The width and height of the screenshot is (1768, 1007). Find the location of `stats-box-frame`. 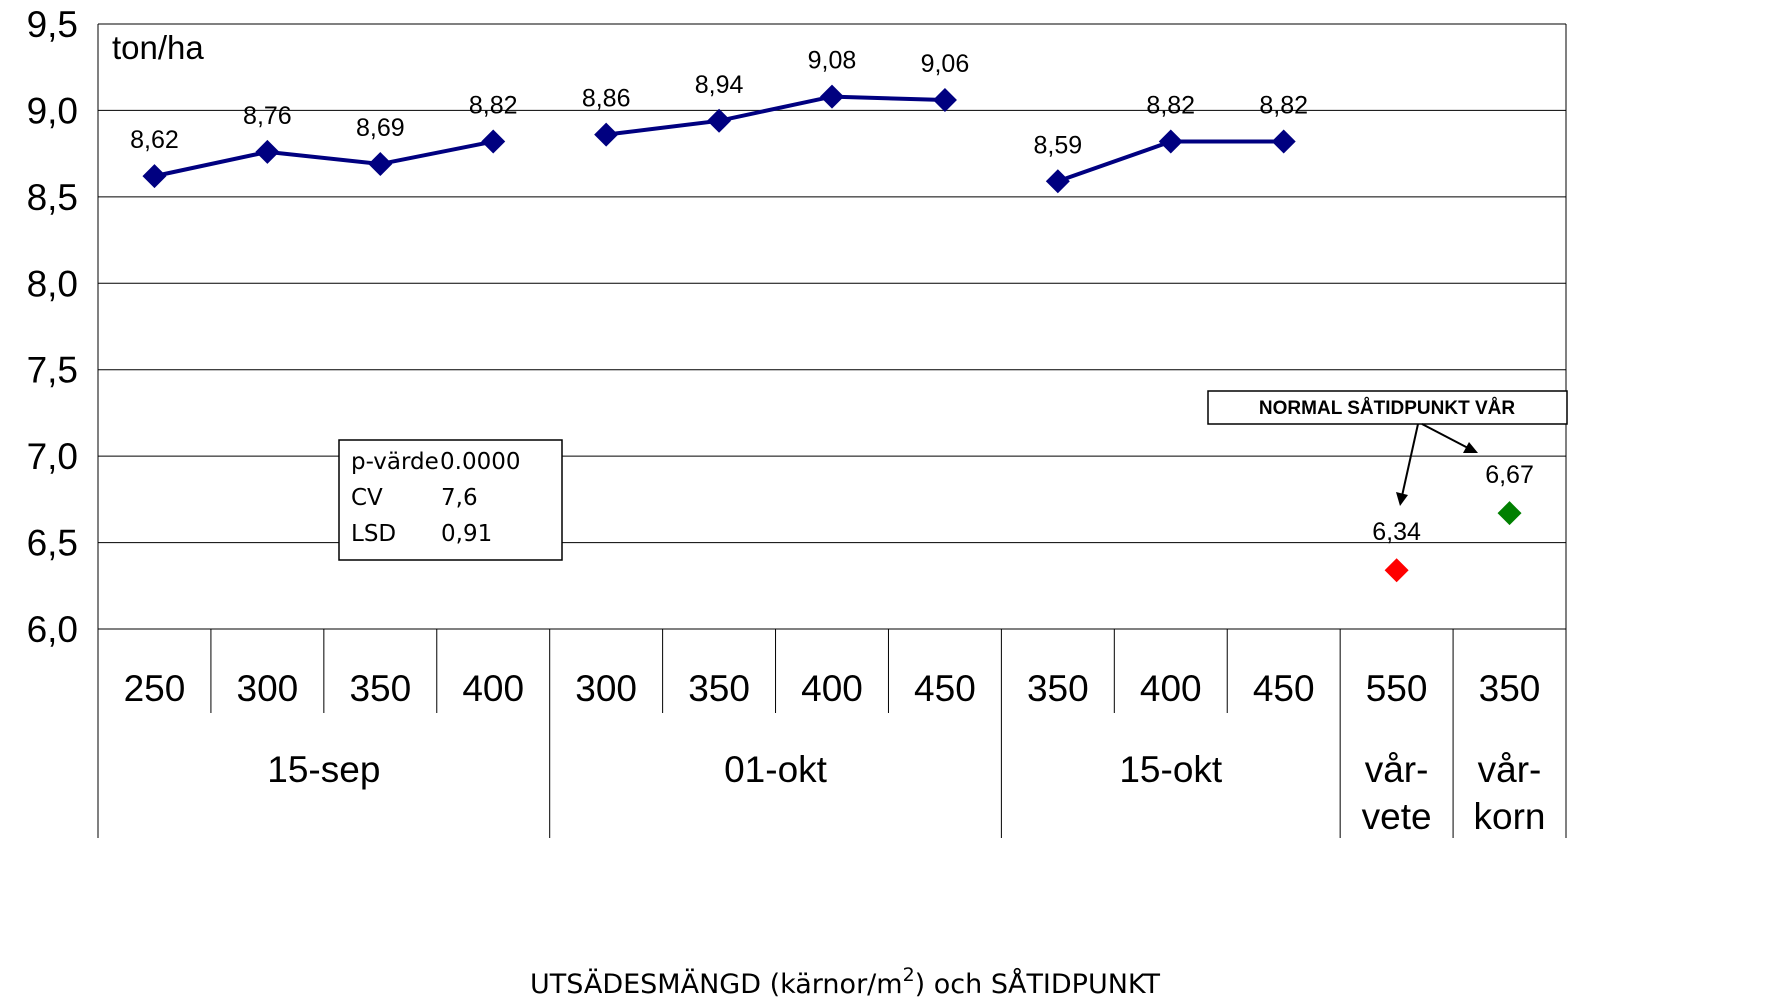

stats-box-frame is located at coordinates (450, 500).